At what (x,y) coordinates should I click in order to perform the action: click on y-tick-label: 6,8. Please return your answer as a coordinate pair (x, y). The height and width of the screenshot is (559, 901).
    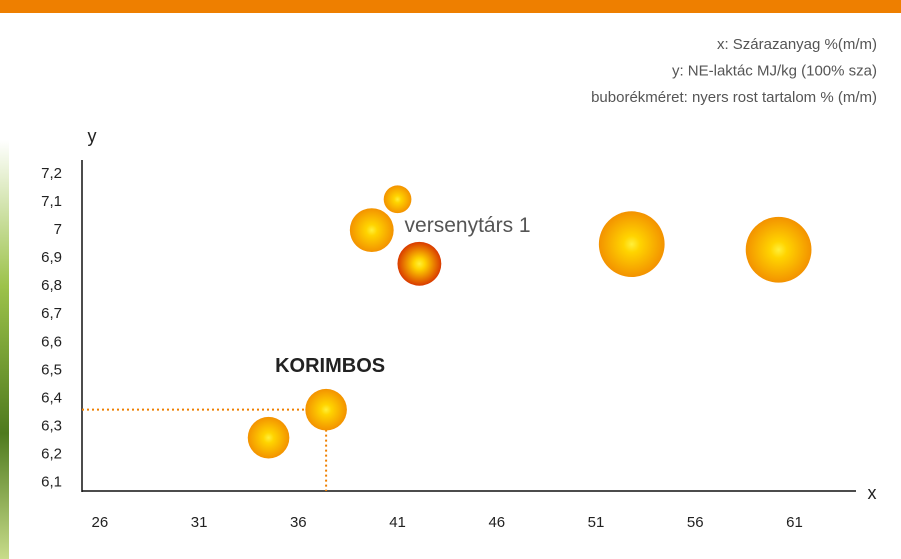
    Looking at the image, I should click on (51, 285).